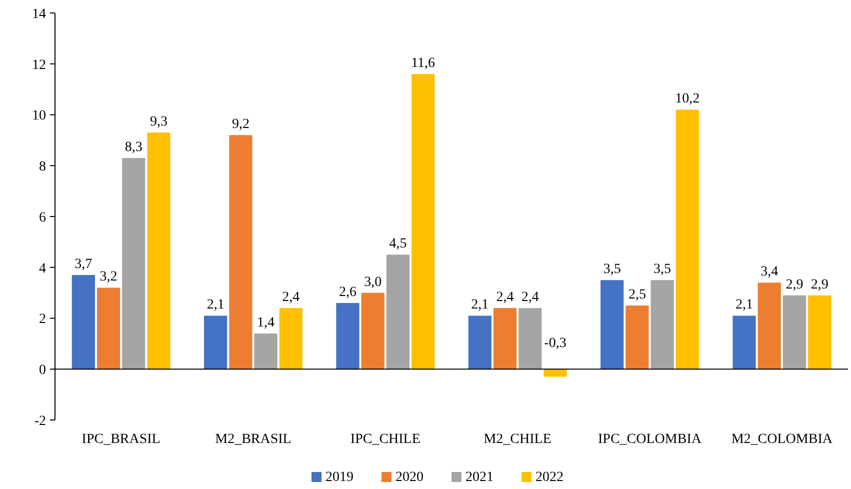  I want to click on data-label: 3,0, so click(373, 282).